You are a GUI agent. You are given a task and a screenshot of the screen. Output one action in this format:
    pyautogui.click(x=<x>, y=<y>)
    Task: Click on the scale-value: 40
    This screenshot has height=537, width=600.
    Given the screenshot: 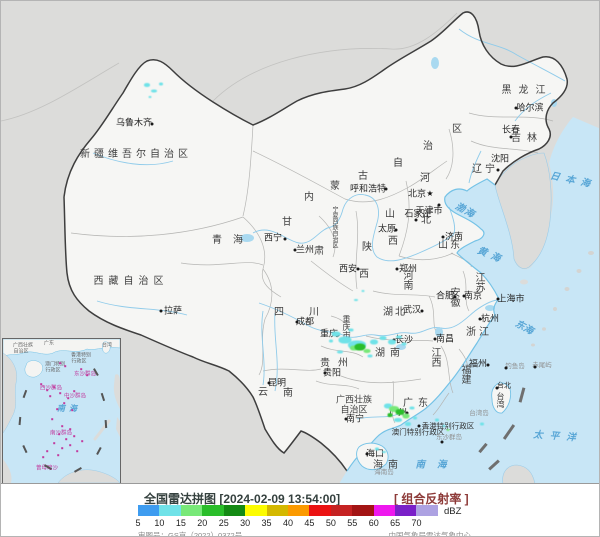 What is the action you would take?
    pyautogui.click(x=288, y=523)
    